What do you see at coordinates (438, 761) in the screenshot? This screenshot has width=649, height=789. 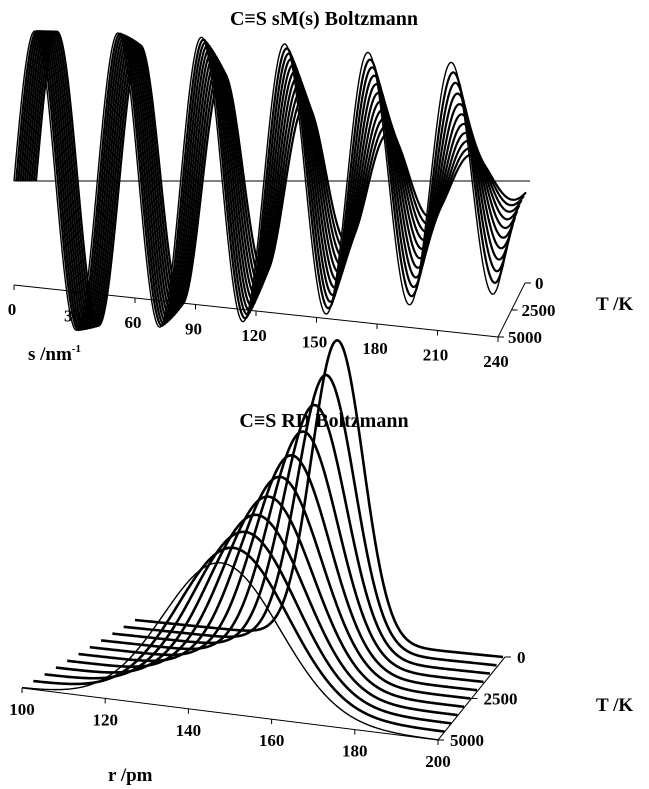 I see `x-tick-label: 200` at bounding box center [438, 761].